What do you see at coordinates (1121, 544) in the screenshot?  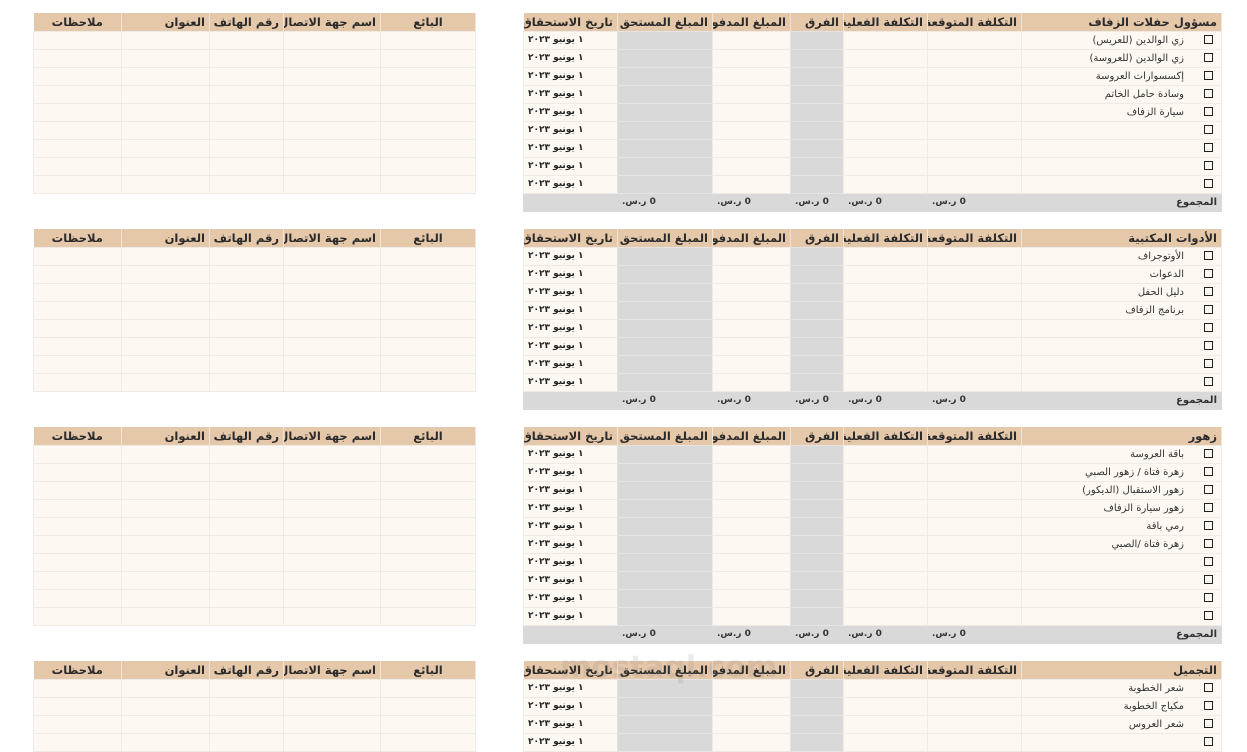 I see `item-cell: زهرة فتاة /الصبي` at bounding box center [1121, 544].